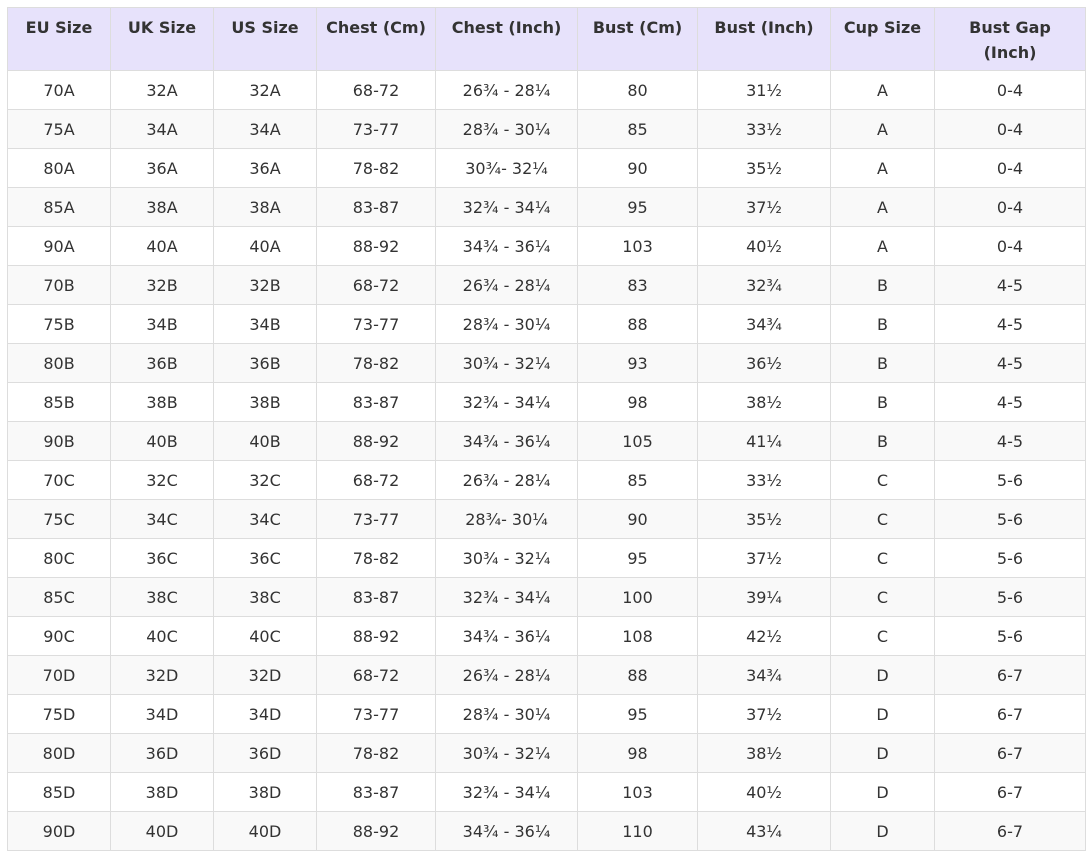 This screenshot has height=853, width=1092. What do you see at coordinates (764, 636) in the screenshot?
I see `table-cell: 42½` at bounding box center [764, 636].